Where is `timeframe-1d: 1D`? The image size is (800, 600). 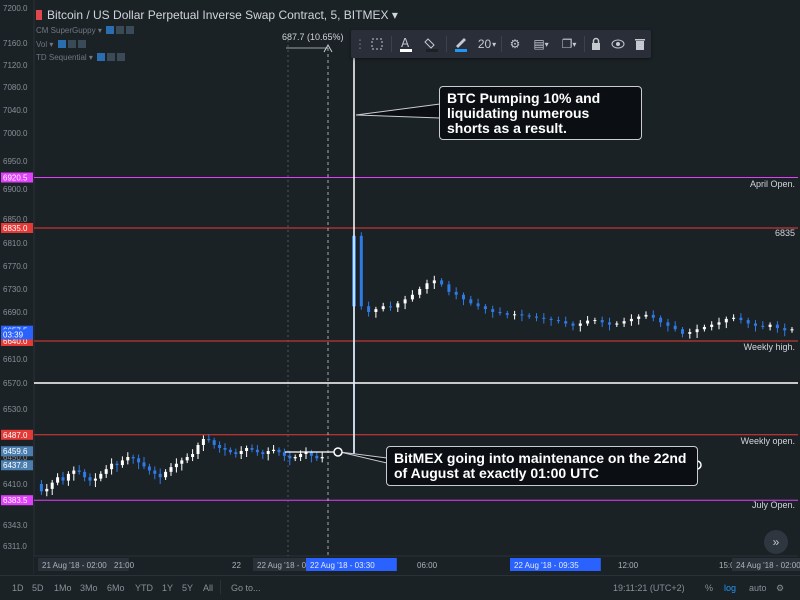 timeframe-1d: 1D is located at coordinates (18, 588).